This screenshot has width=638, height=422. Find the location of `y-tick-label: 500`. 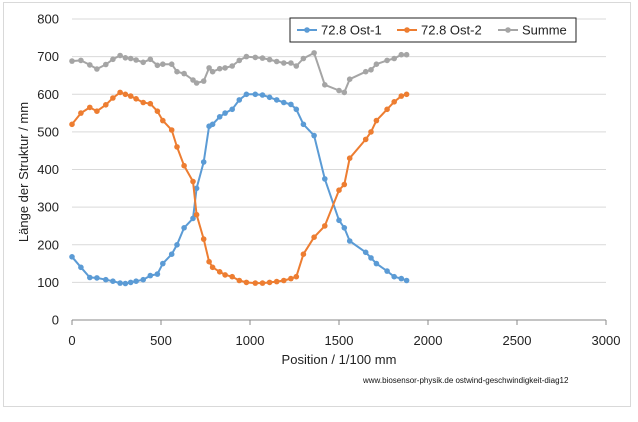

y-tick-label: 500 is located at coordinates (48, 131).